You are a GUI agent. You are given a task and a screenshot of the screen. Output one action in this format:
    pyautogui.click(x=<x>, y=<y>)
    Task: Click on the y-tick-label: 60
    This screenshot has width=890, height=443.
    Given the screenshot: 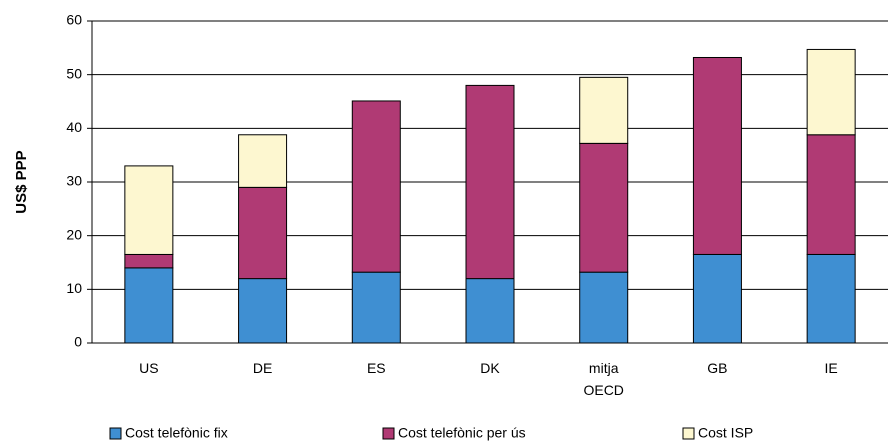 What is the action you would take?
    pyautogui.click(x=74, y=20)
    